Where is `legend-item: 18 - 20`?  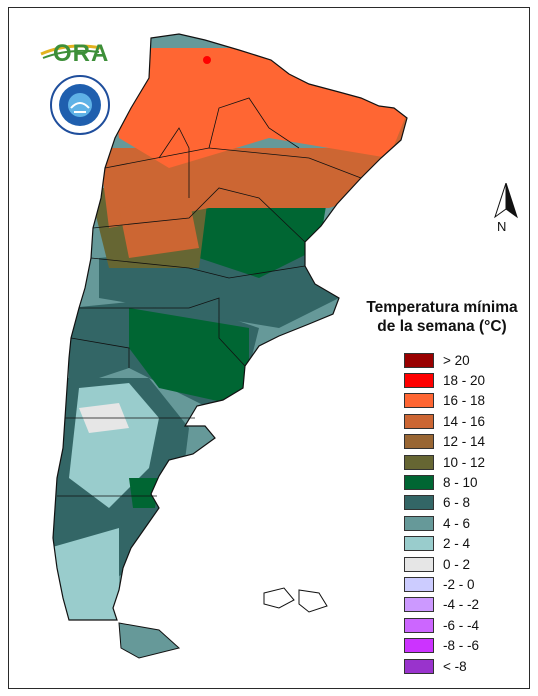 legend-item: 18 - 20 is located at coordinates (466, 380).